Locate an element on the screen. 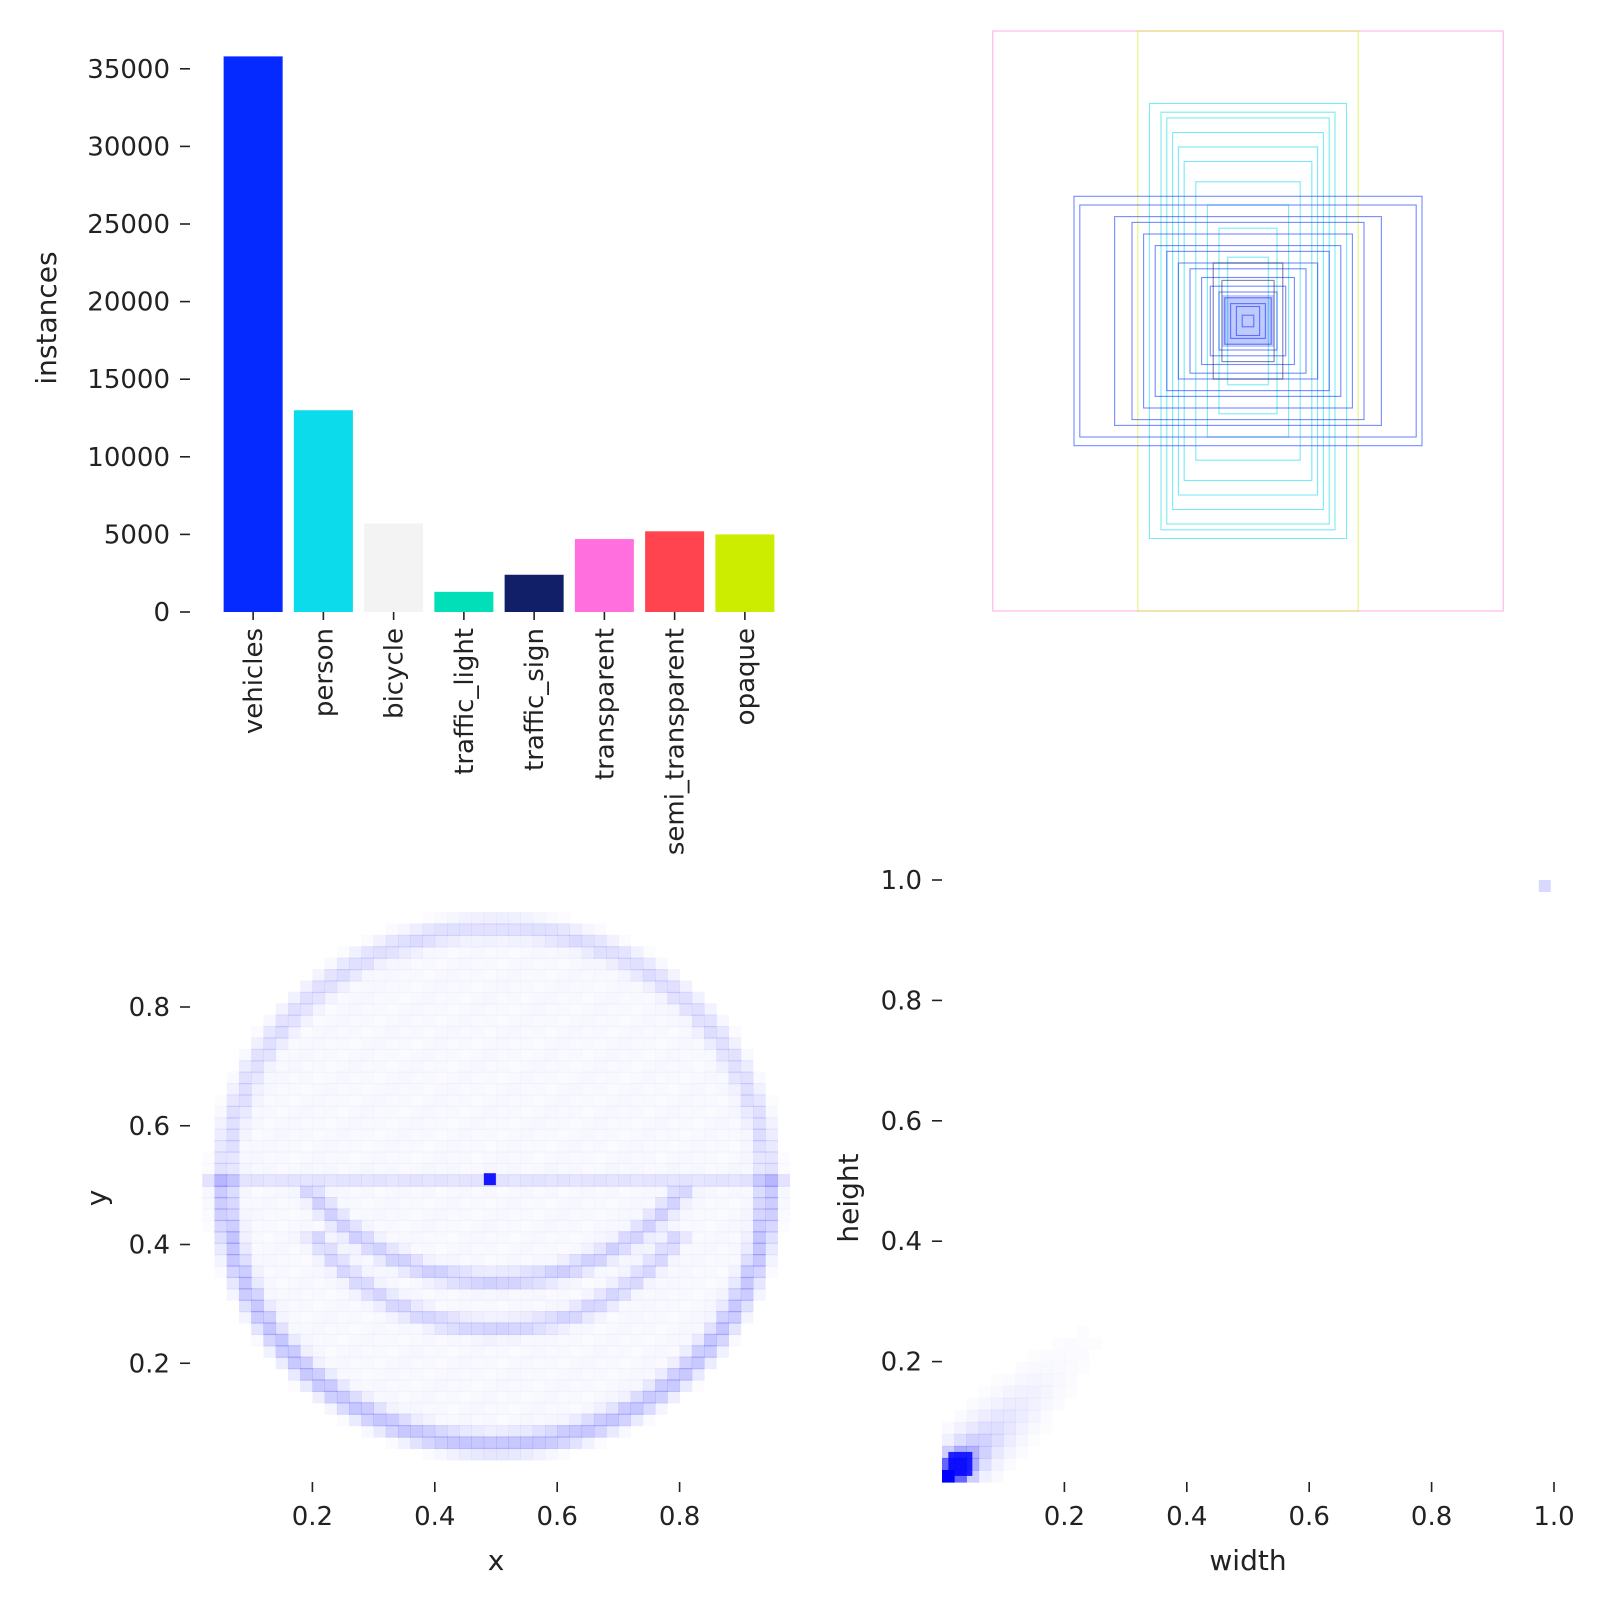 This screenshot has width=1600, height=1604. bar-semi-transparent is located at coordinates (675, 571).